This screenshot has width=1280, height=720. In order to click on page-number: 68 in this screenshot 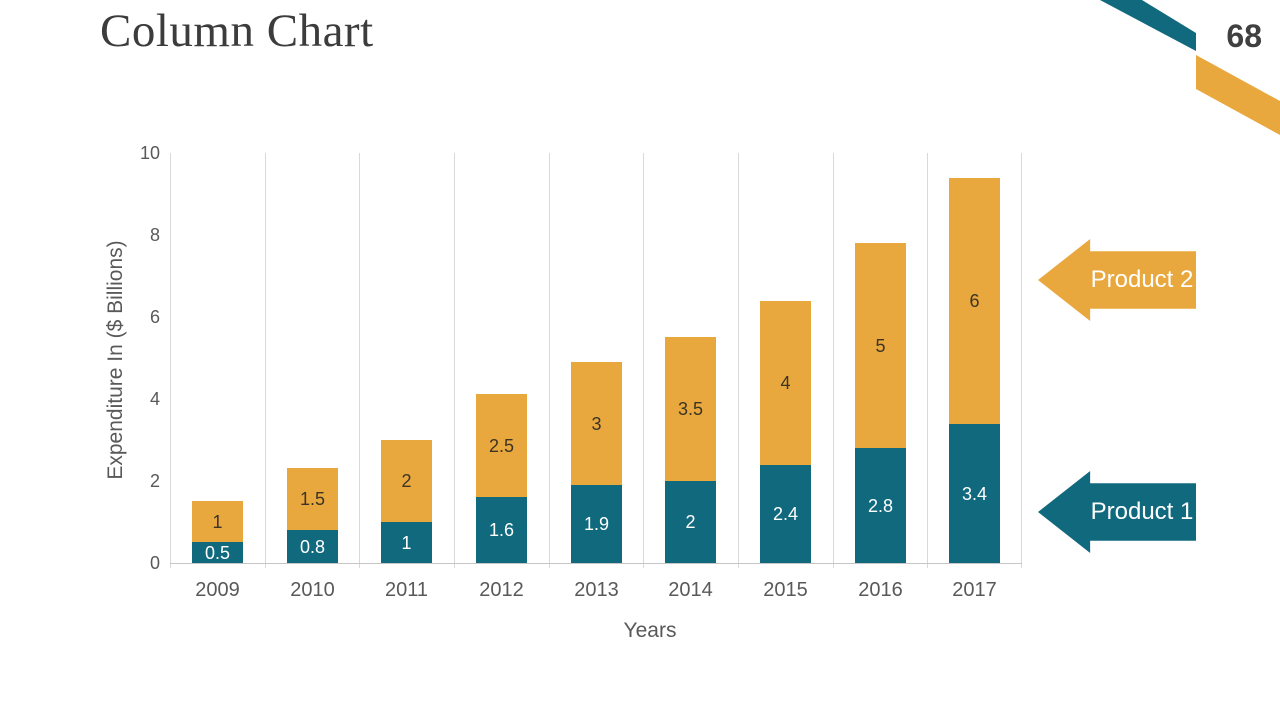, I will do `click(1244, 36)`.